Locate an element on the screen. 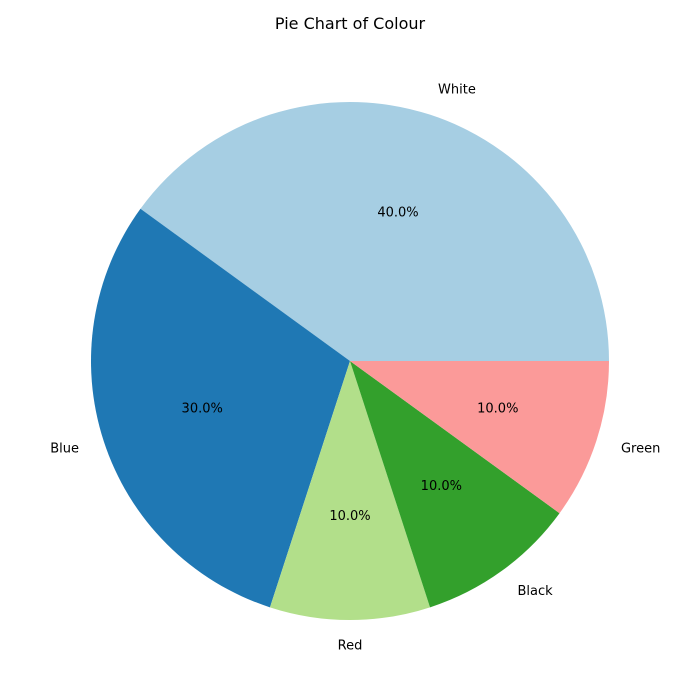  slice-label-black: Black is located at coordinates (535, 591).